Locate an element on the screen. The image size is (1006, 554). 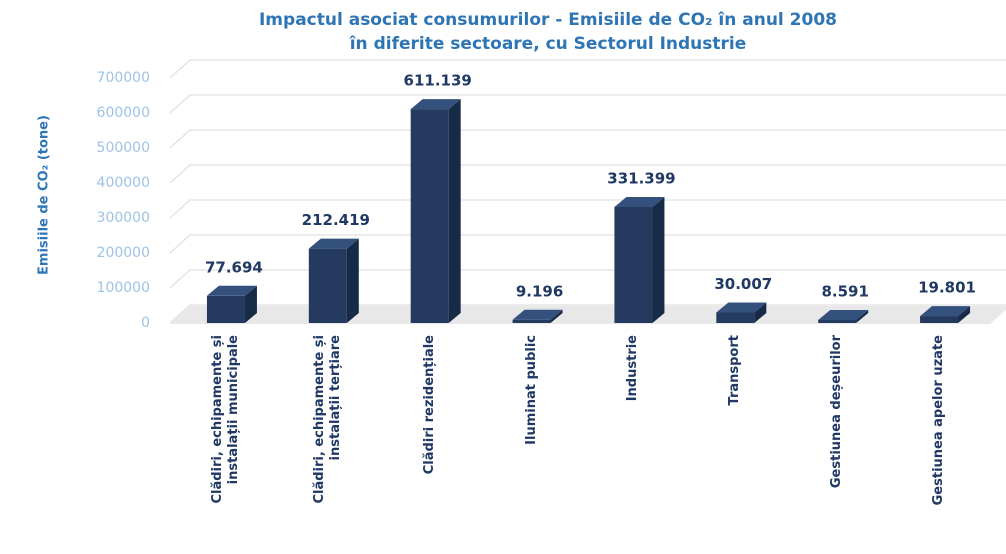
x-tick-label: Iluminat public is located at coordinates (531, 390).